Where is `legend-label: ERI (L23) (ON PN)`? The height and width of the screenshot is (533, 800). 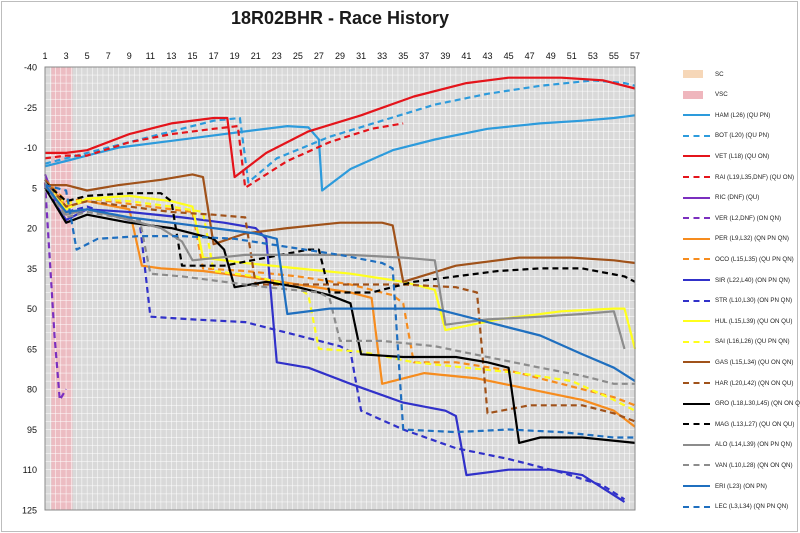
legend-label: ERI (L23) (ON PN) is located at coordinates (741, 486).